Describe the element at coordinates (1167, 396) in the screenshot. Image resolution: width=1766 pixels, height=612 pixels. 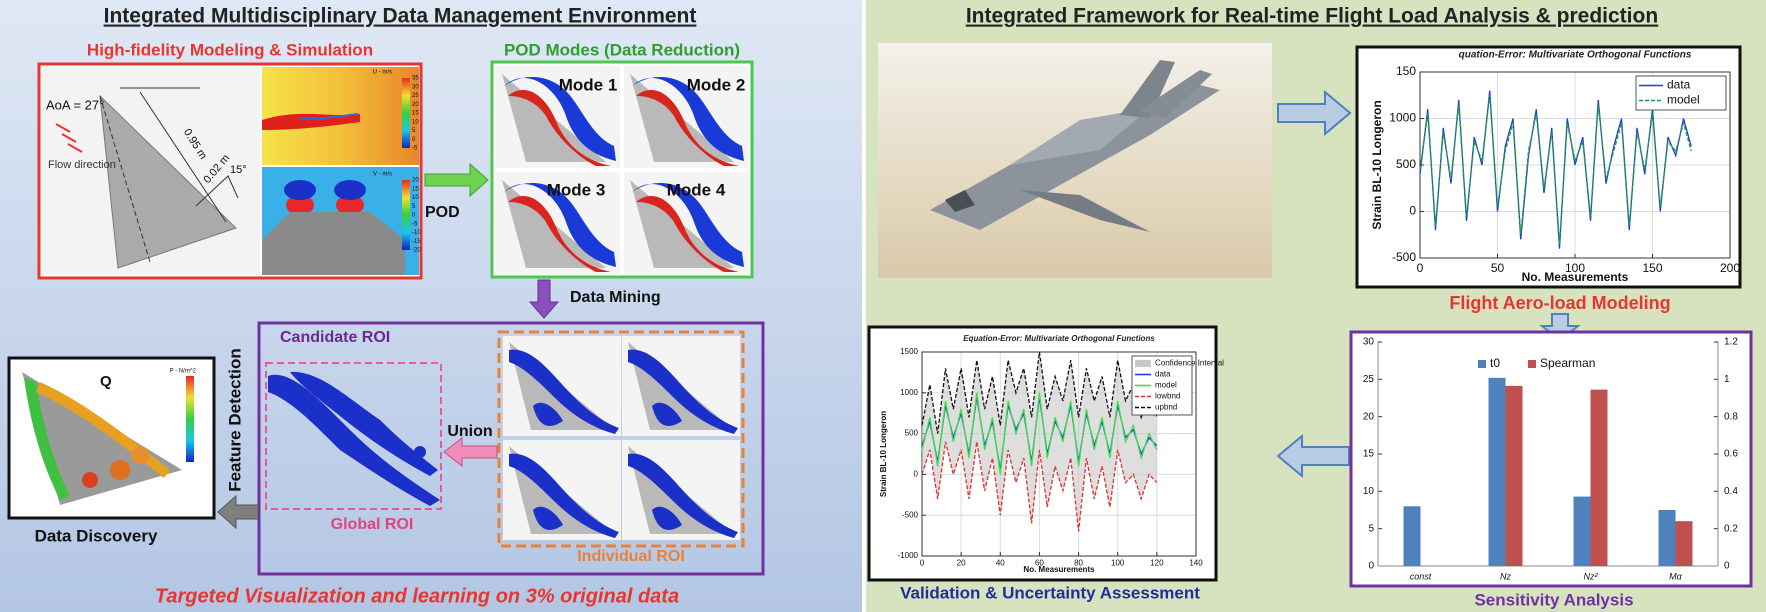
I see `legend-label: lowbnd` at that location.